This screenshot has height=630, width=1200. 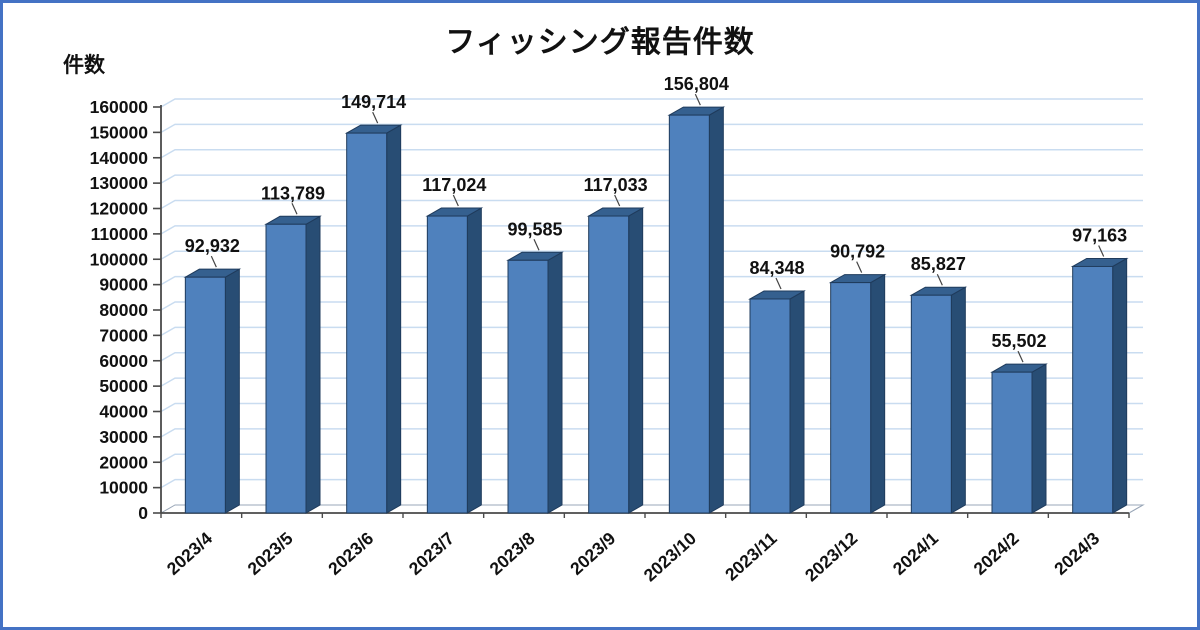 What do you see at coordinates (189, 553) in the screenshot?
I see `x-tick-label: 2023/4` at bounding box center [189, 553].